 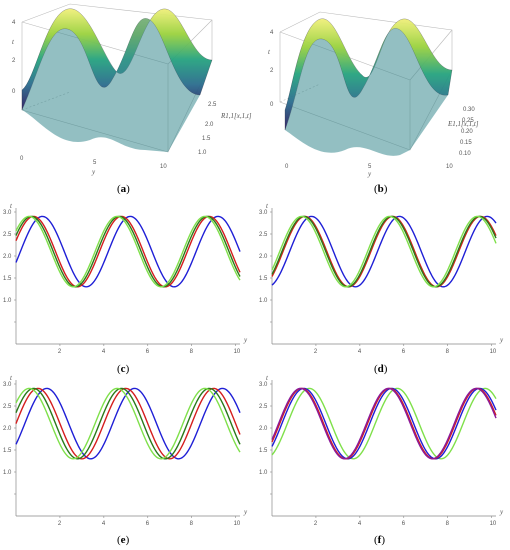 I want to click on caption-c: (c), so click(x=123, y=369).